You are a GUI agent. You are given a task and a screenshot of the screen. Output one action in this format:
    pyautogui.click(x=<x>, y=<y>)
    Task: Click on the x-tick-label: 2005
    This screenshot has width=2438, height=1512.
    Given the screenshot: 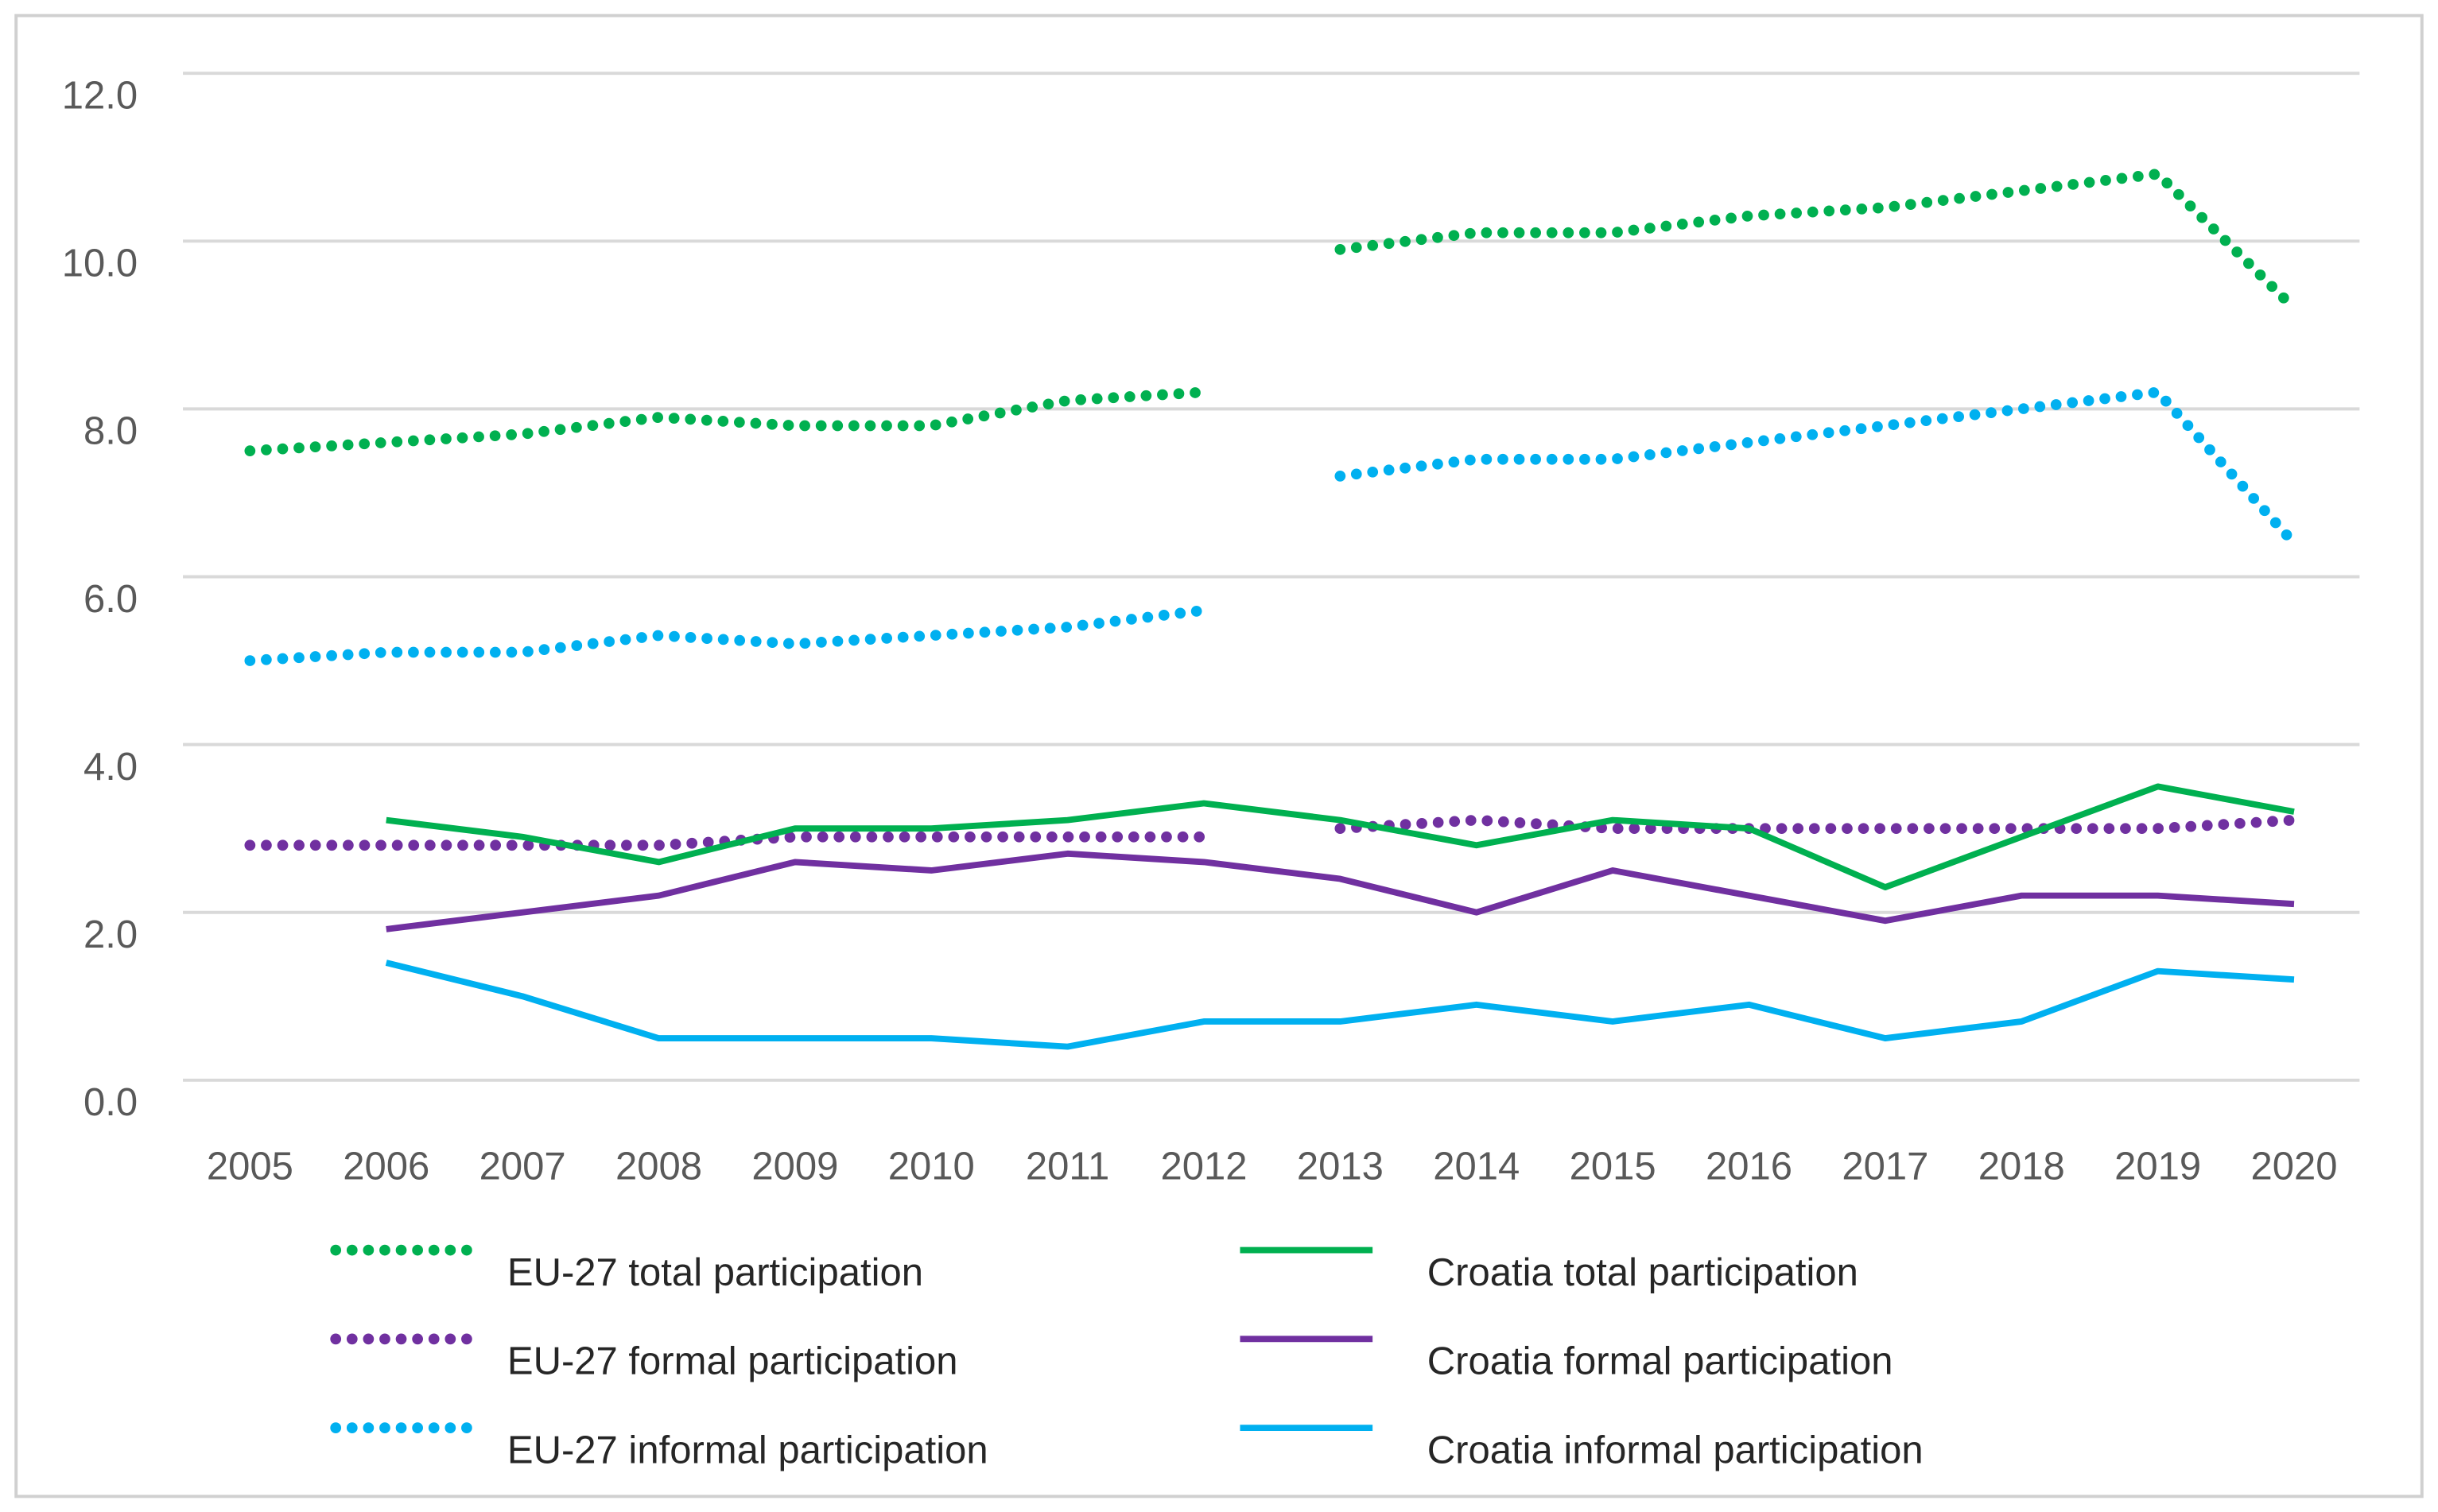 What is the action you would take?
    pyautogui.click(x=250, y=1167)
    